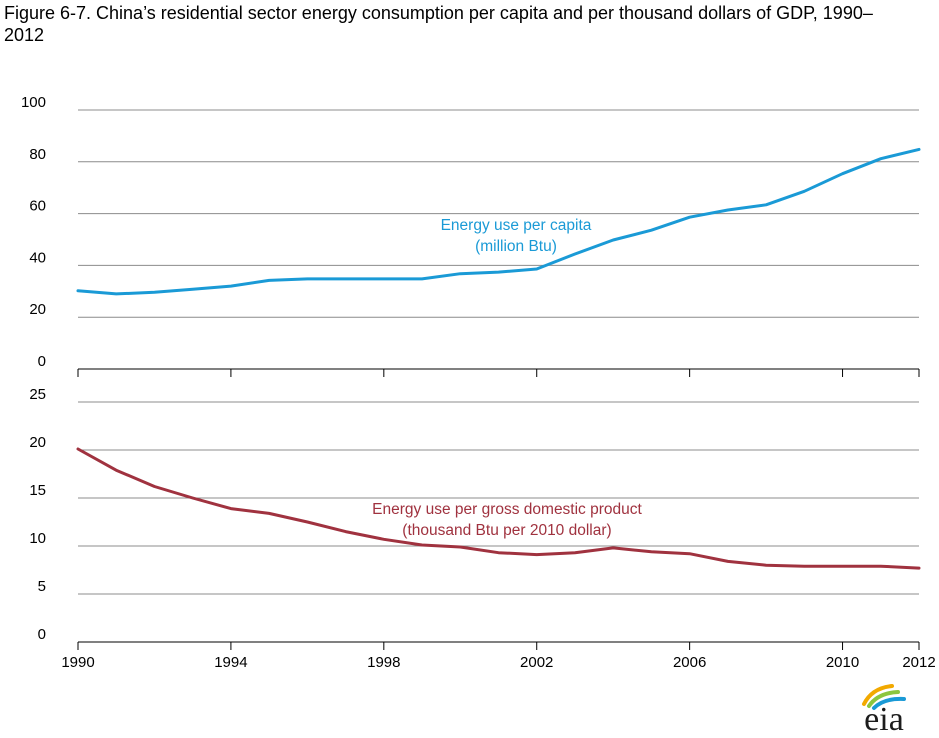 The height and width of the screenshot is (738, 939). What do you see at coordinates (516, 246) in the screenshot?
I see `series-label-line: (million Btu)` at bounding box center [516, 246].